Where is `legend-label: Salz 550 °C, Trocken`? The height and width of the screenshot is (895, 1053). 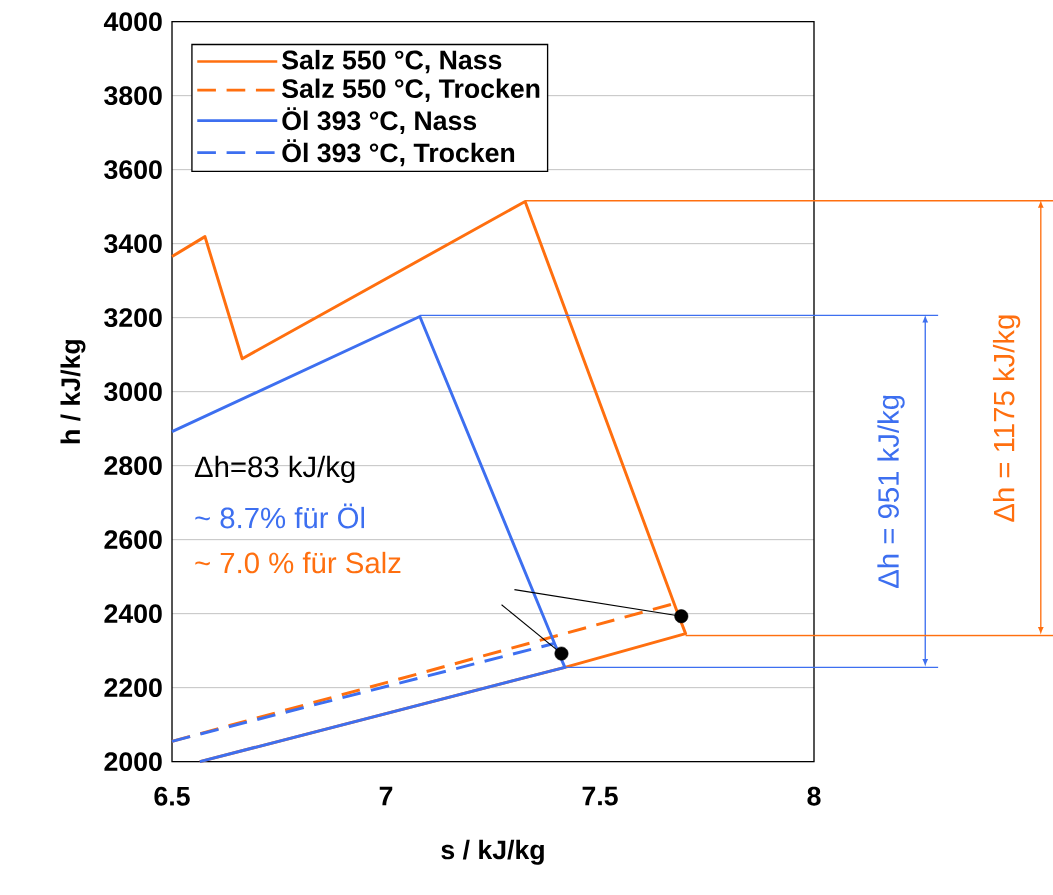
legend-label: Salz 550 °C, Trocken is located at coordinates (411, 90).